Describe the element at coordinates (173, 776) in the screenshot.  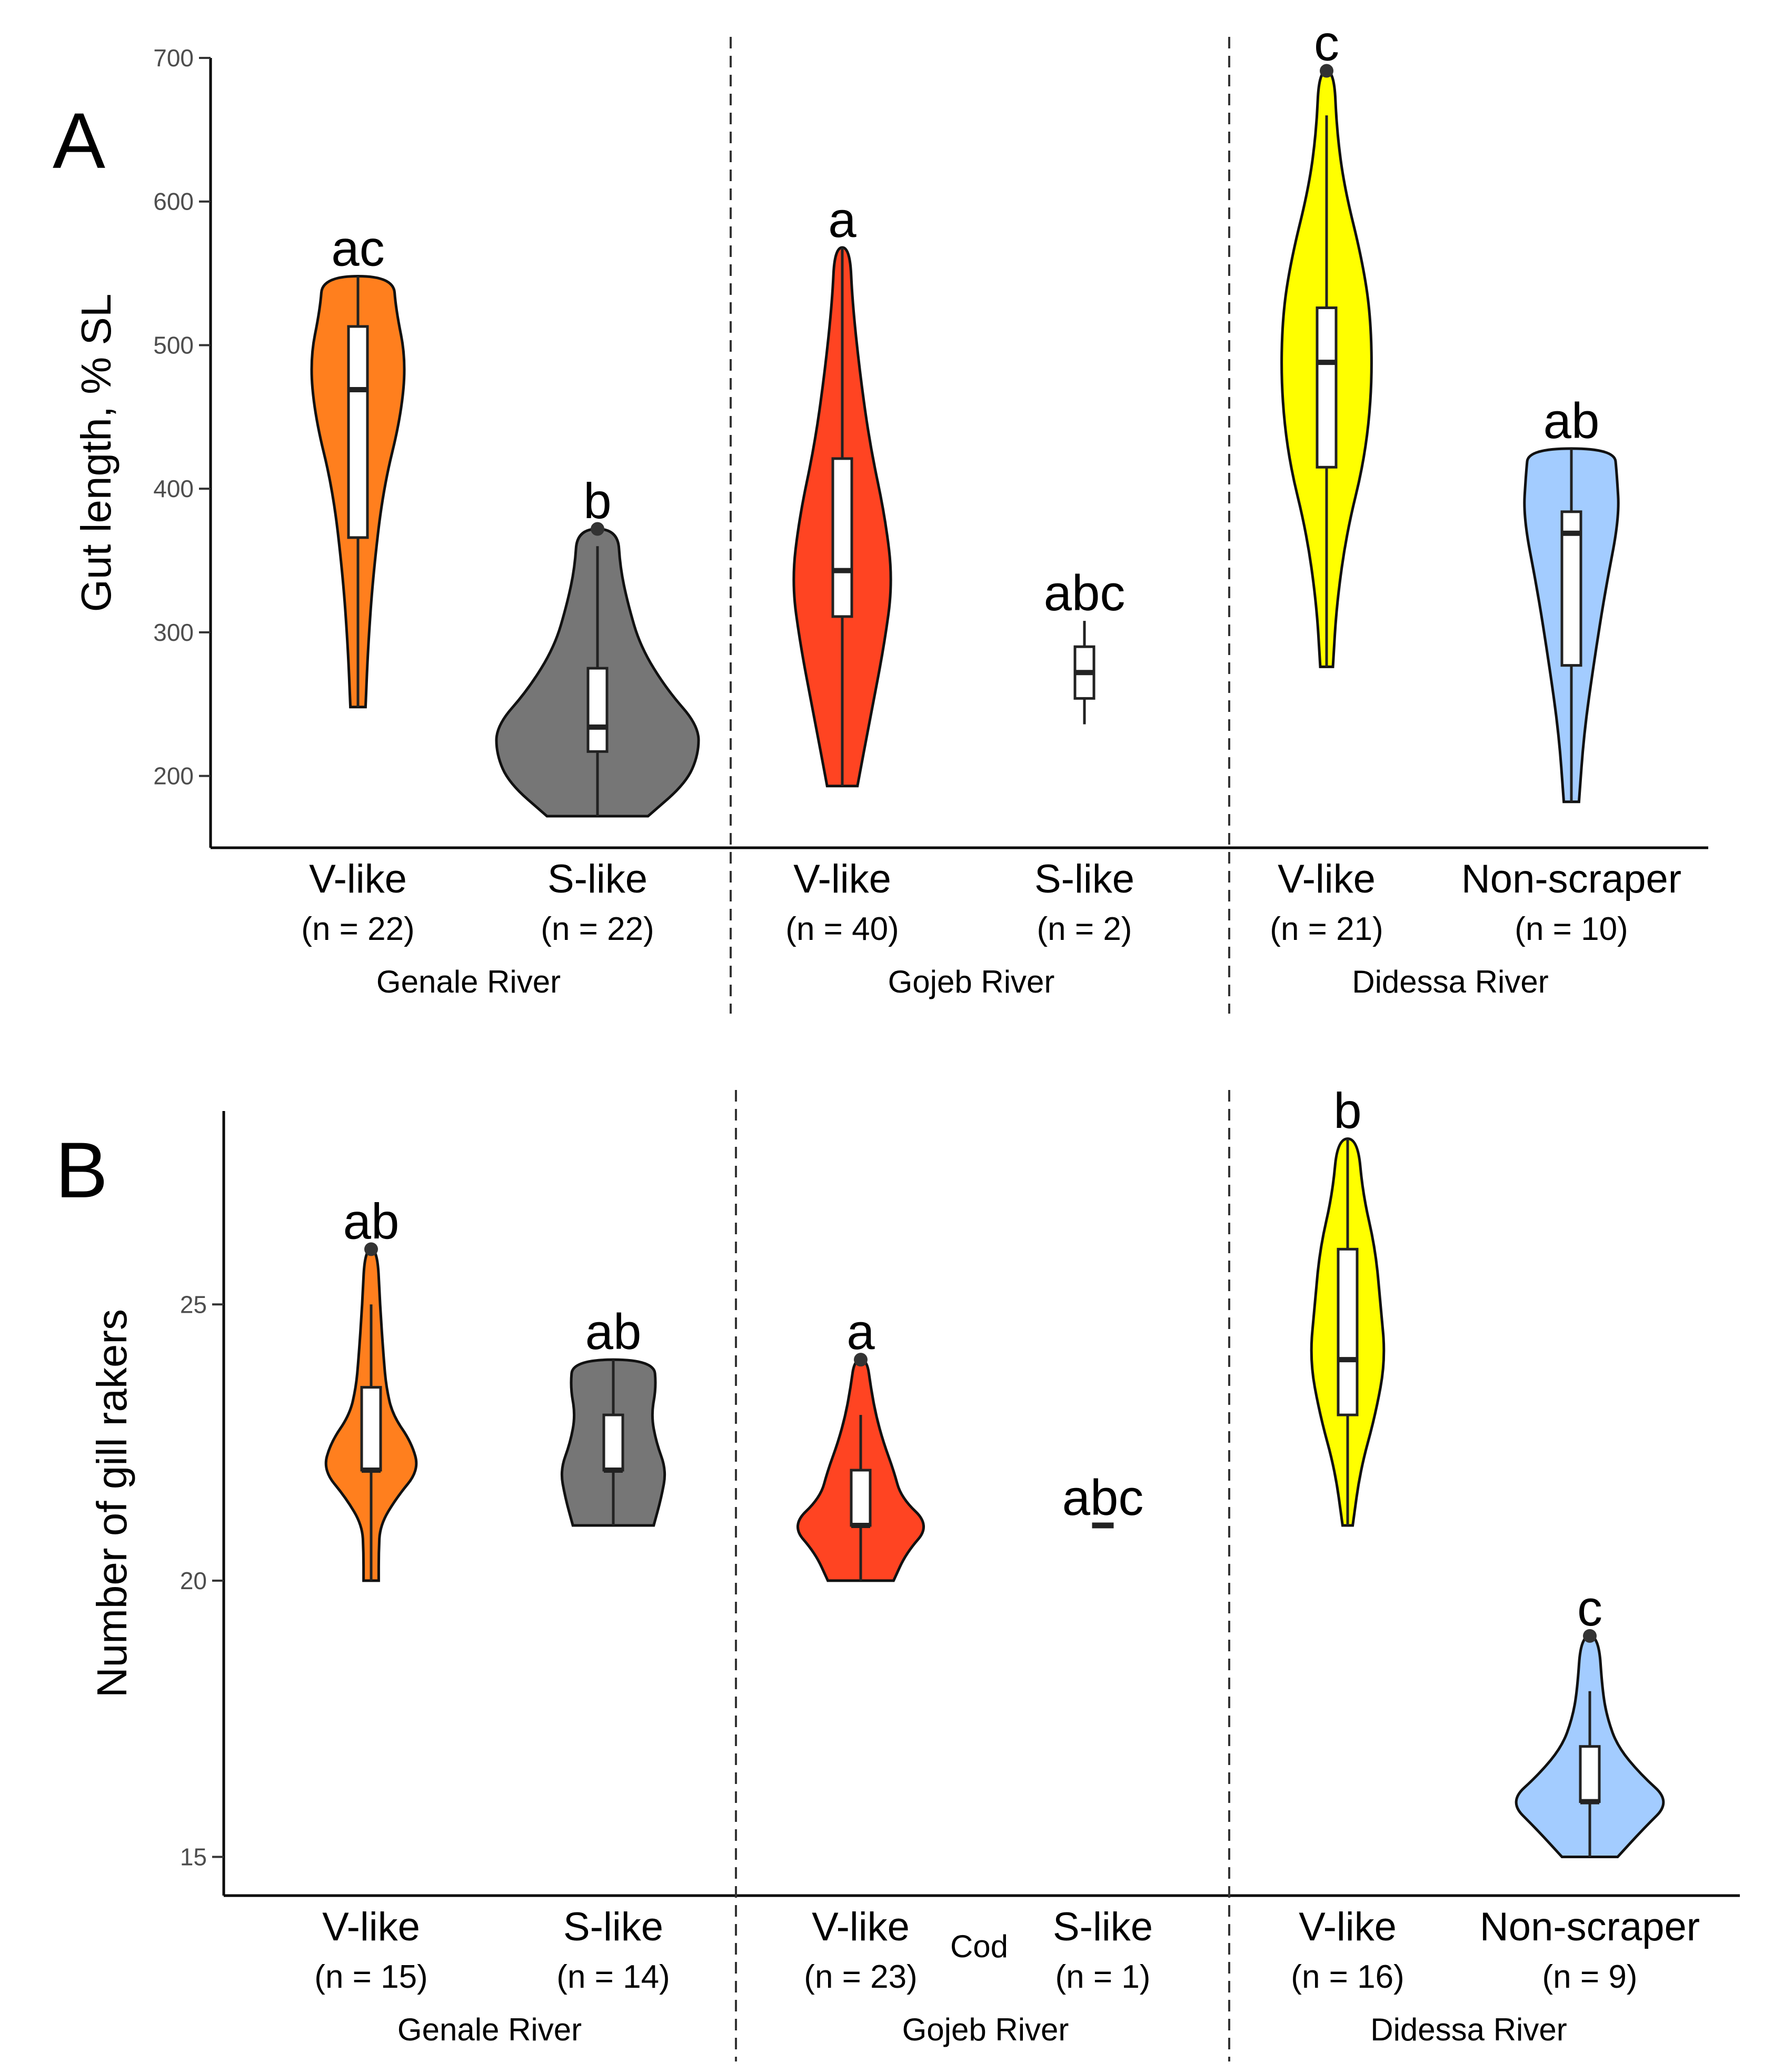
I see `y-tick-label: 200` at that location.